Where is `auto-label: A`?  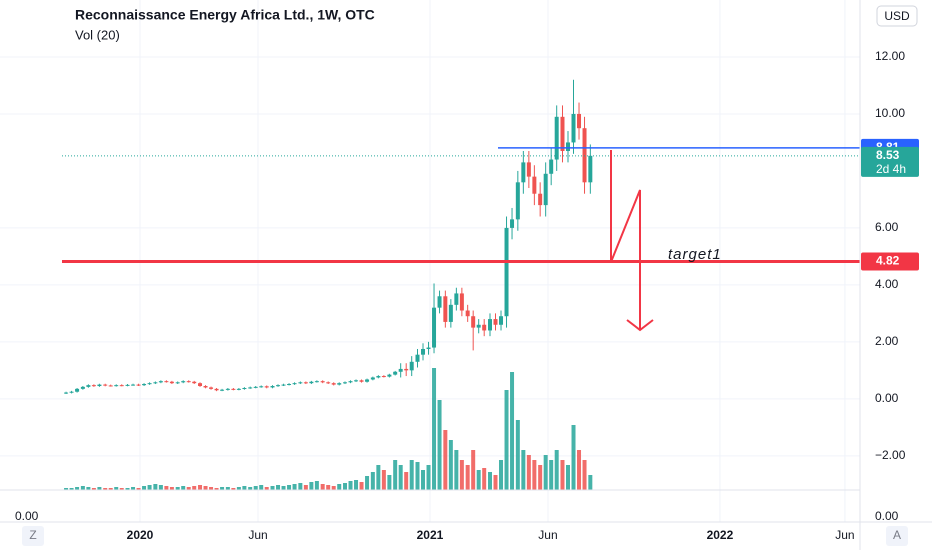 auto-label: A is located at coordinates (897, 535).